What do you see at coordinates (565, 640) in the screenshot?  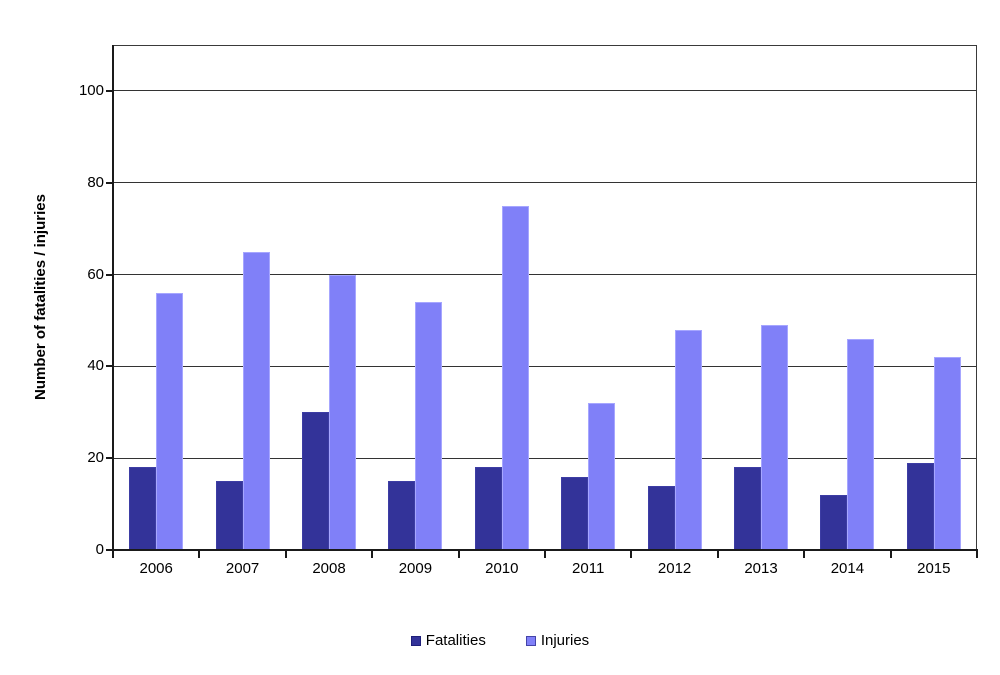 I see `legend-label: Injuries` at bounding box center [565, 640].